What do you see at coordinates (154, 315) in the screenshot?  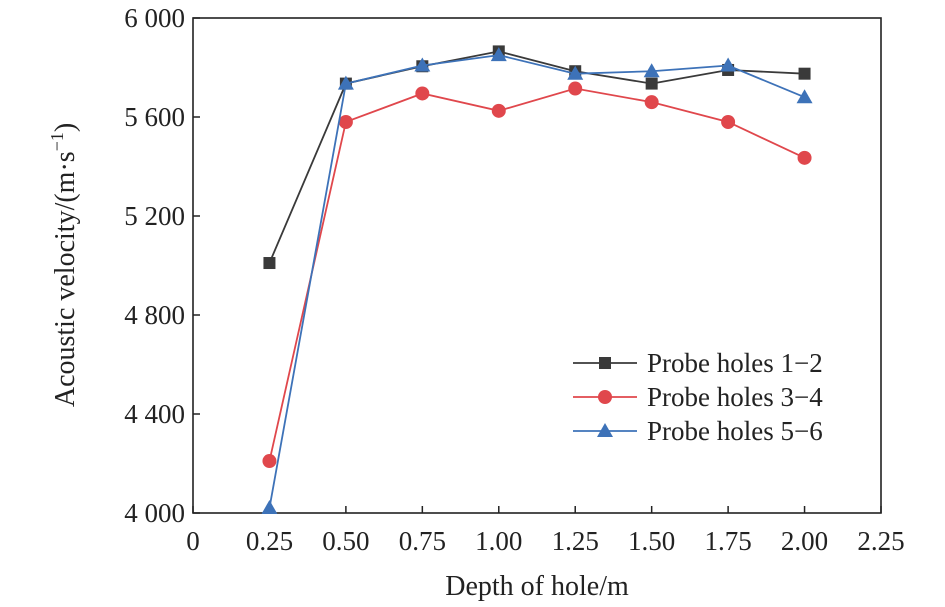 I see `y-tick-label: 4 800` at bounding box center [154, 315].